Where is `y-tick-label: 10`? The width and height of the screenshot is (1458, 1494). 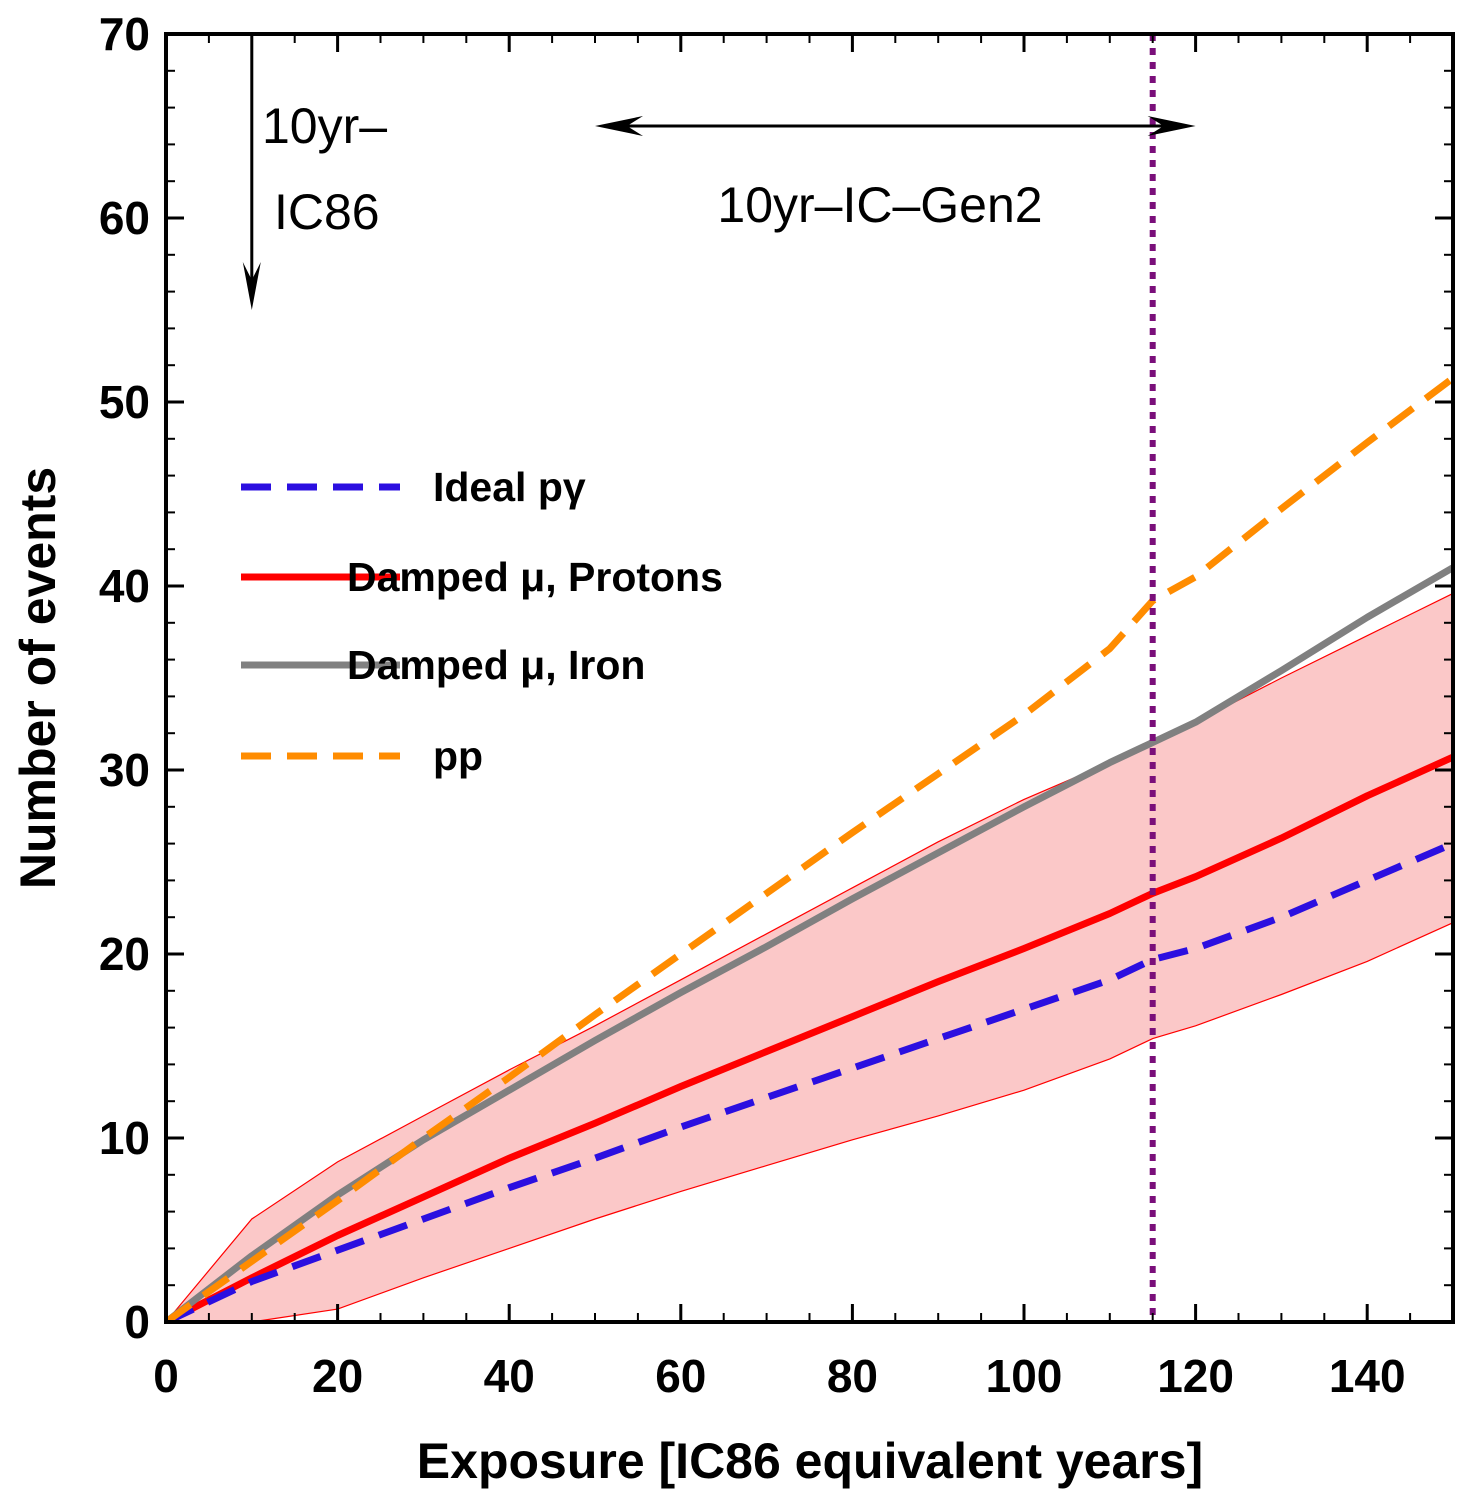 y-tick-label: 10 is located at coordinates (124, 1138).